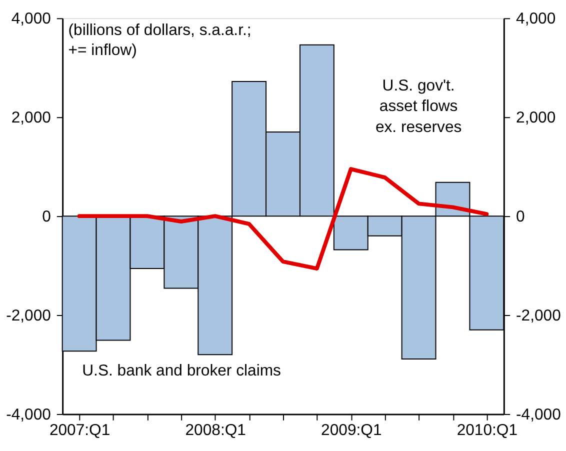 The width and height of the screenshot is (566, 451). What do you see at coordinates (418, 106) in the screenshot?
I see `text: U.S. gov't. asset flows ex. reserves` at bounding box center [418, 106].